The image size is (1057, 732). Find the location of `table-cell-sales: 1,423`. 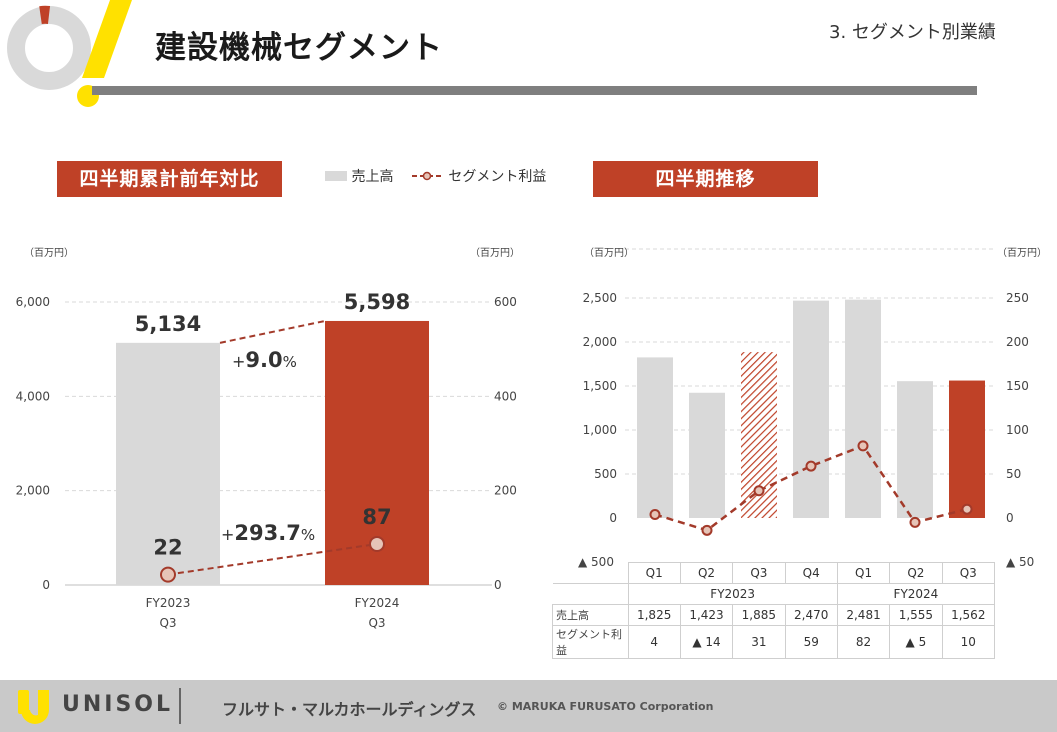

table-cell-sales: 1,423 is located at coordinates (706, 615).